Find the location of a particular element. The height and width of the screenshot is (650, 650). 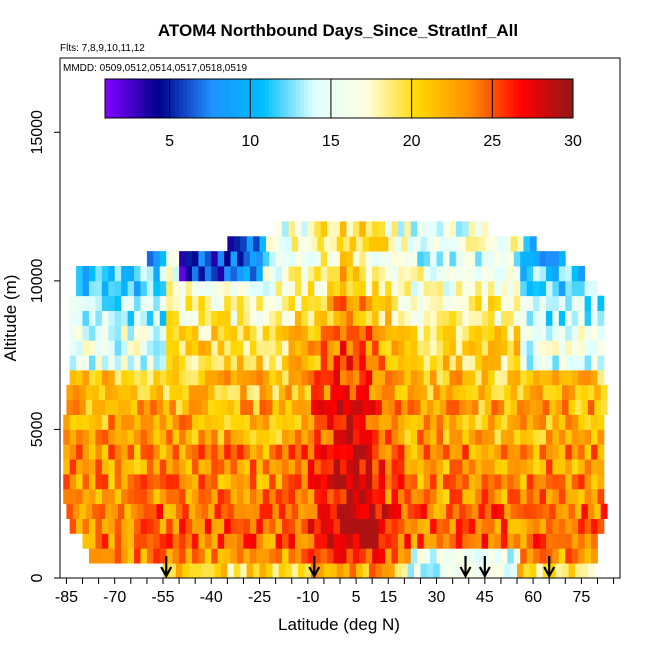

y-tick-label: 0 is located at coordinates (37, 577).